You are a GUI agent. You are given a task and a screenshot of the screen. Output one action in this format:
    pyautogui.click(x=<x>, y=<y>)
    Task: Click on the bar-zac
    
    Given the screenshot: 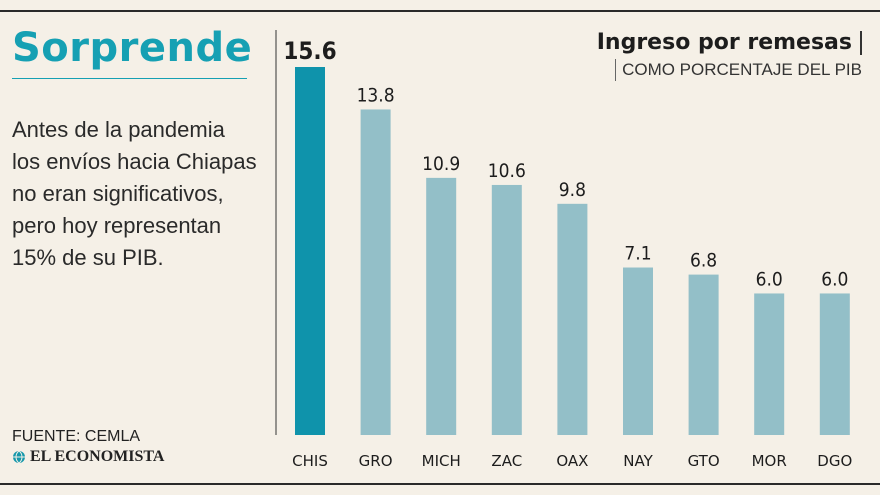 What is the action you would take?
    pyautogui.click(x=506, y=309)
    